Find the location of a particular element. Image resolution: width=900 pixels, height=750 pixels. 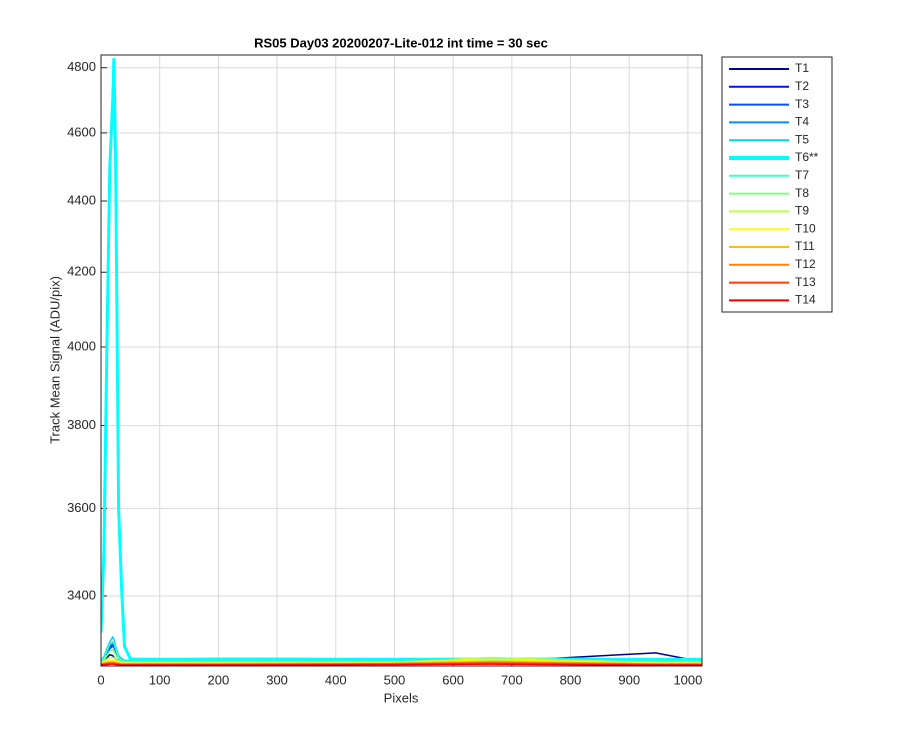

legend-label: T1 is located at coordinates (802, 68).